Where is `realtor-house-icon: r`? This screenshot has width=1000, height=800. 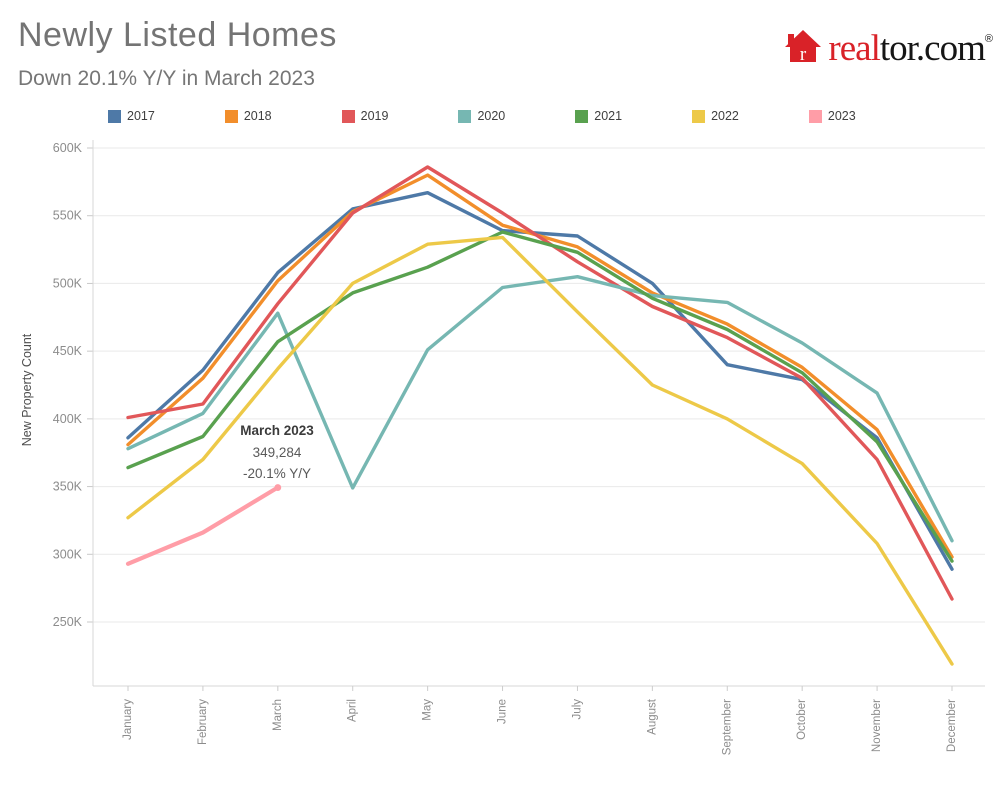
realtor-house-icon: r is located at coordinates (803, 47).